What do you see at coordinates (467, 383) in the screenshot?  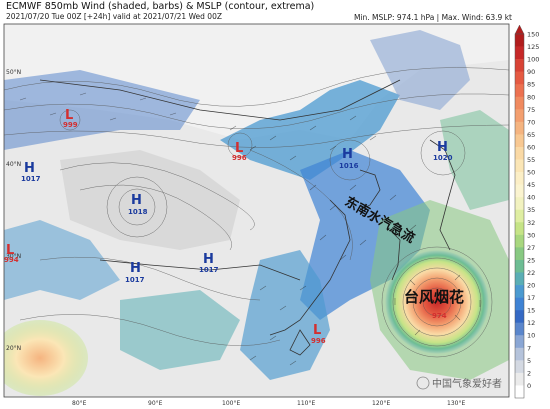 I see `svg-text: 中国气象爱好者` at bounding box center [467, 383].